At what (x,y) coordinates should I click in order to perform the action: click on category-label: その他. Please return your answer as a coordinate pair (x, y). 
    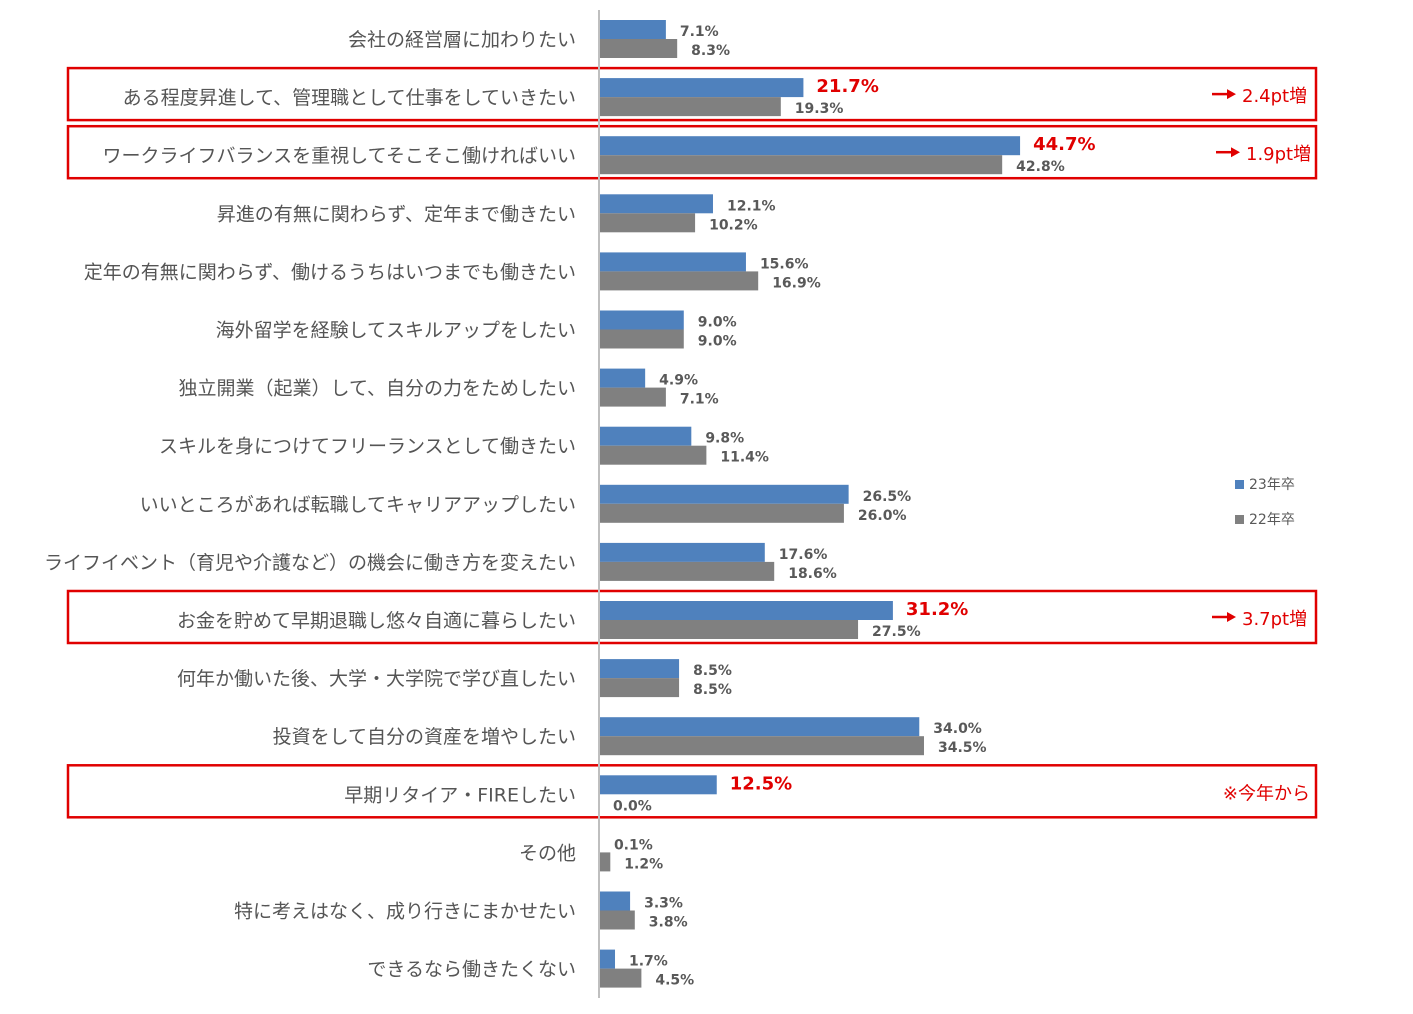
    Looking at the image, I should click on (547, 853).